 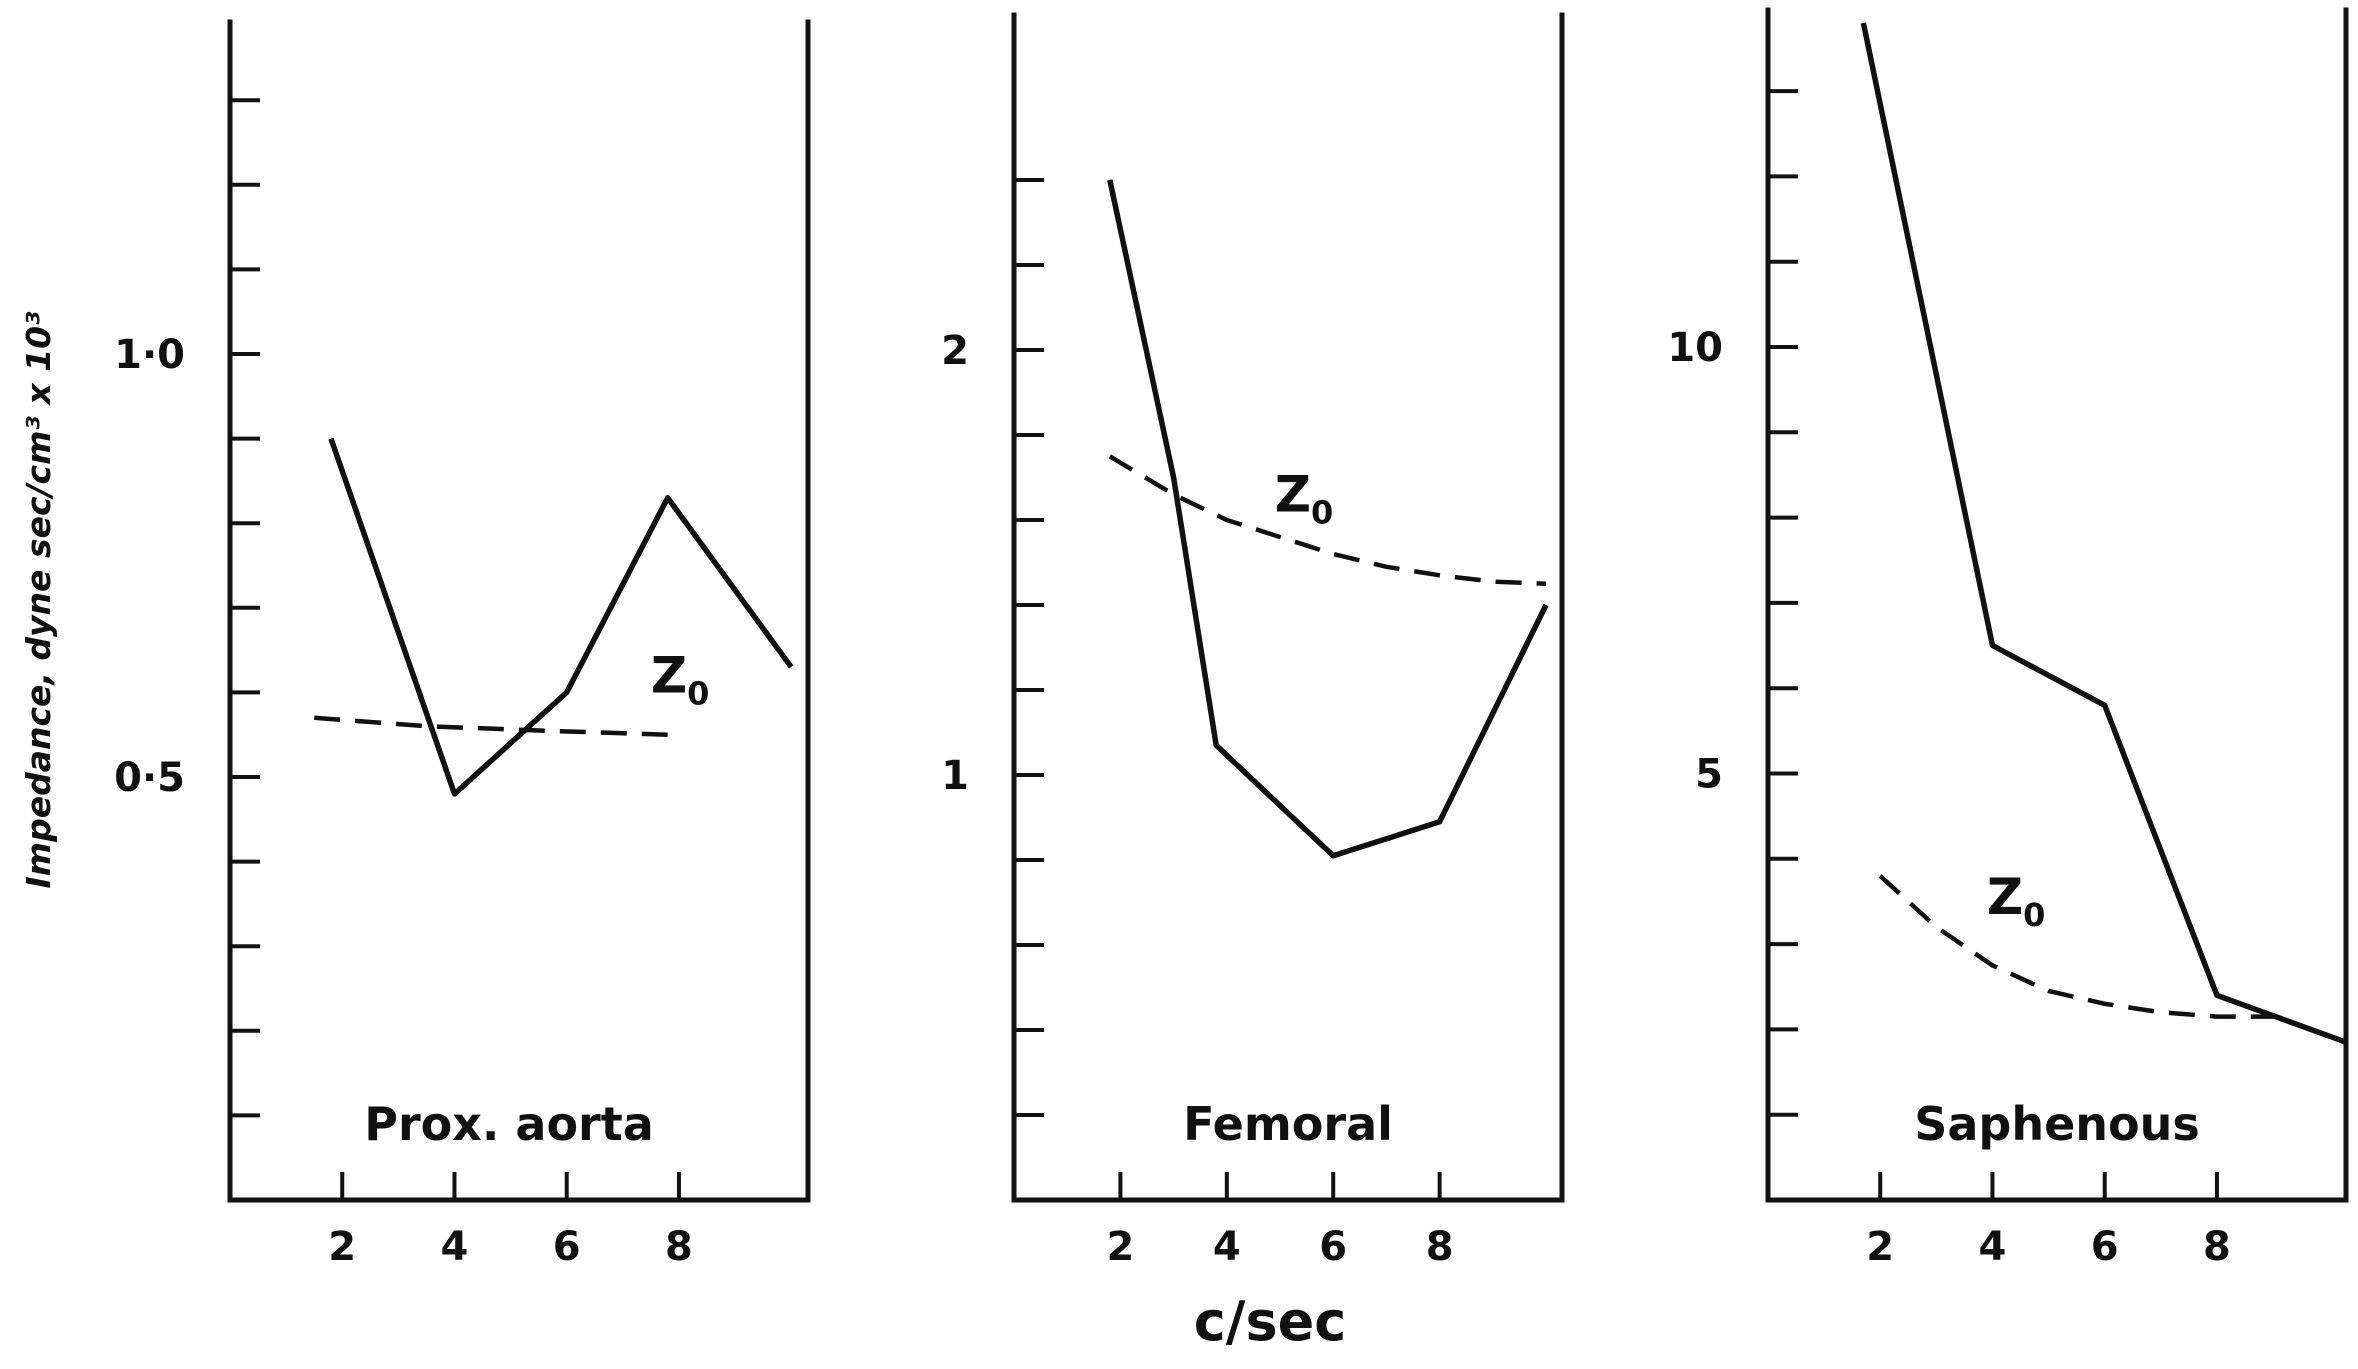 What do you see at coordinates (1270, 1321) in the screenshot?
I see `x-axis-label: c/sec` at bounding box center [1270, 1321].